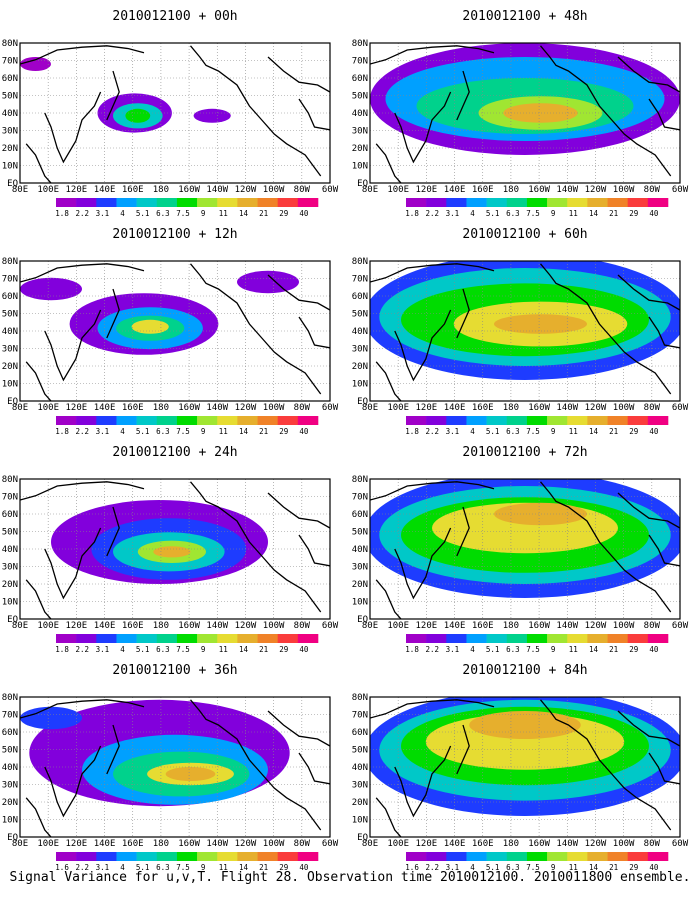 The width and height of the screenshot is (700, 900). Describe the element at coordinates (244, 649) in the screenshot. I see `colorbar-label: 14` at that location.